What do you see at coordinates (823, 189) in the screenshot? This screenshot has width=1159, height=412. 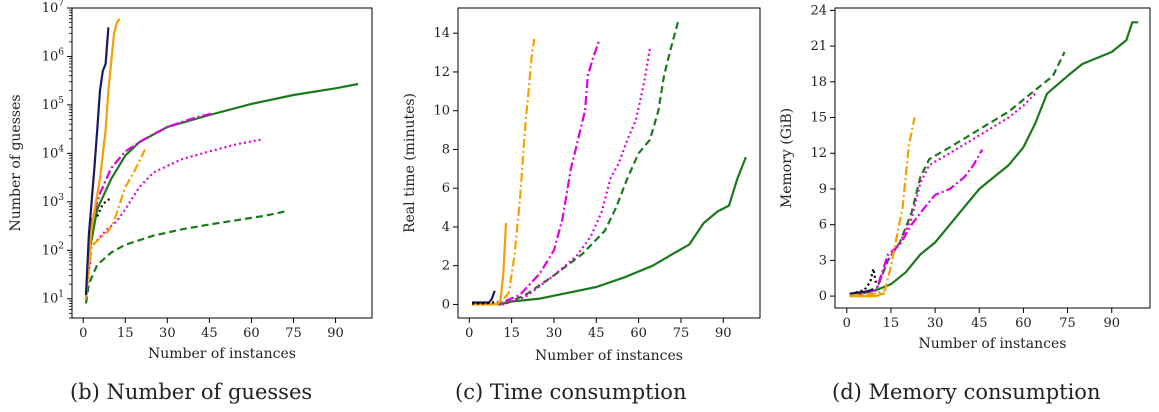 I see `y-tick-label: 9` at bounding box center [823, 189].